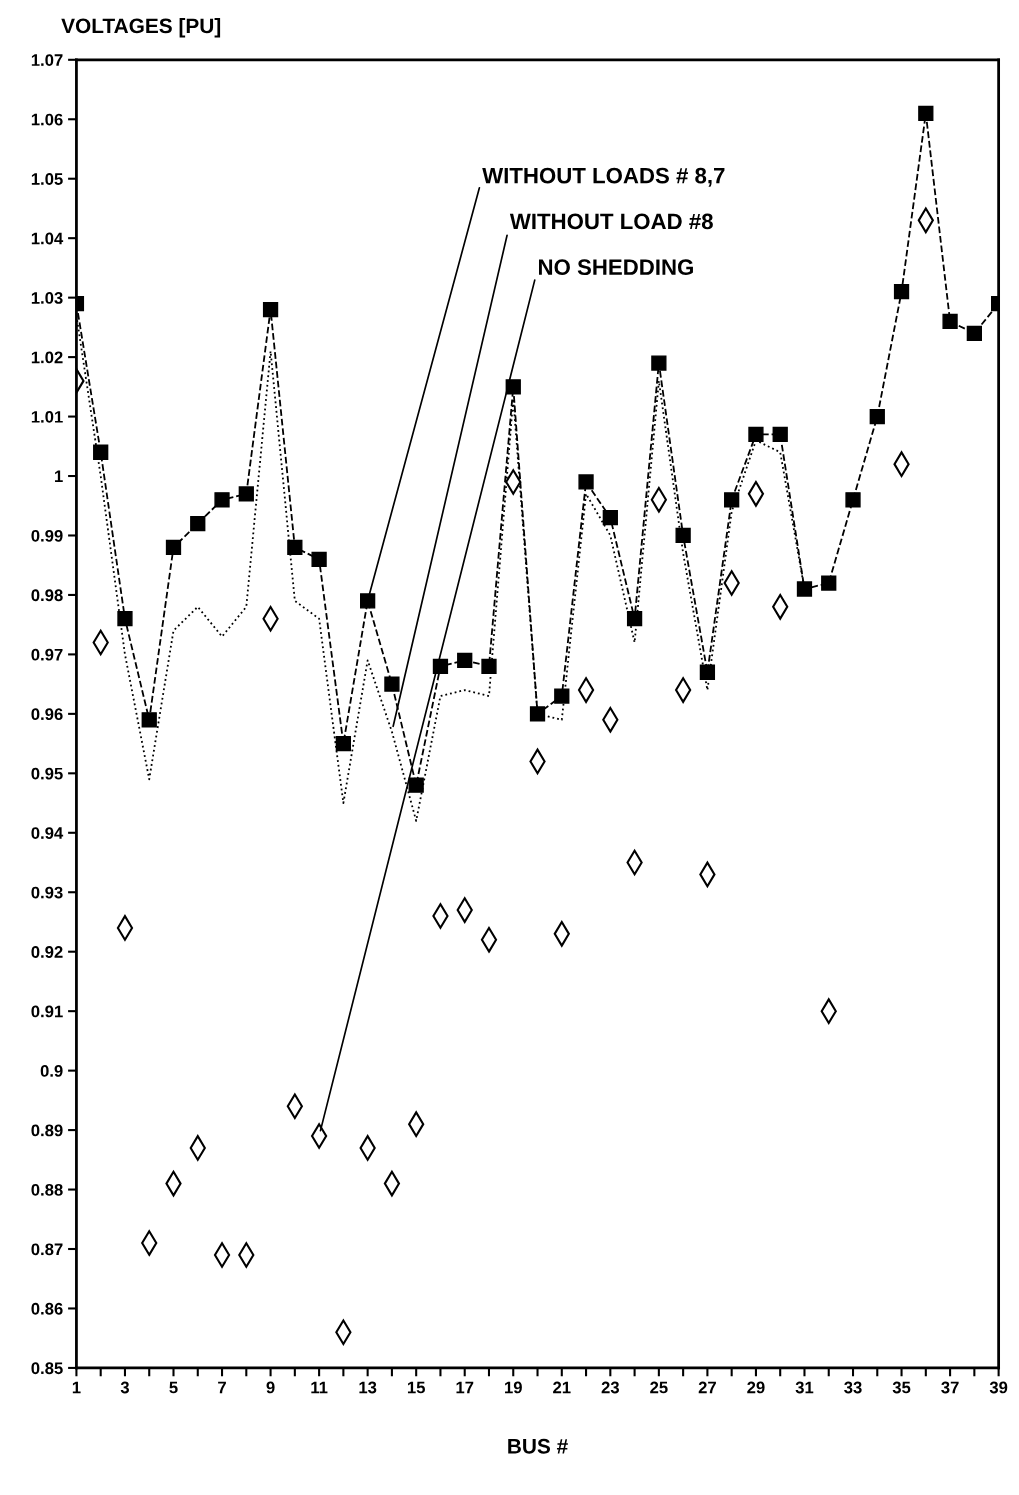  What do you see at coordinates (853, 1387) in the screenshot?
I see `x-tick-label: 33` at bounding box center [853, 1387].